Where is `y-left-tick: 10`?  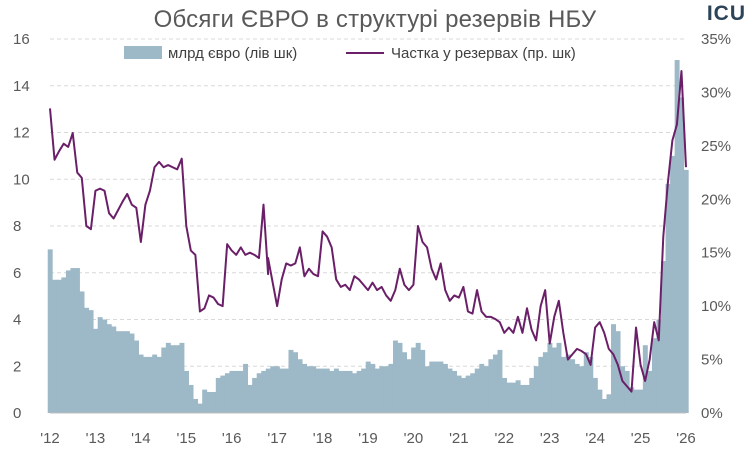 y-left-tick: 10 is located at coordinates (21, 179).